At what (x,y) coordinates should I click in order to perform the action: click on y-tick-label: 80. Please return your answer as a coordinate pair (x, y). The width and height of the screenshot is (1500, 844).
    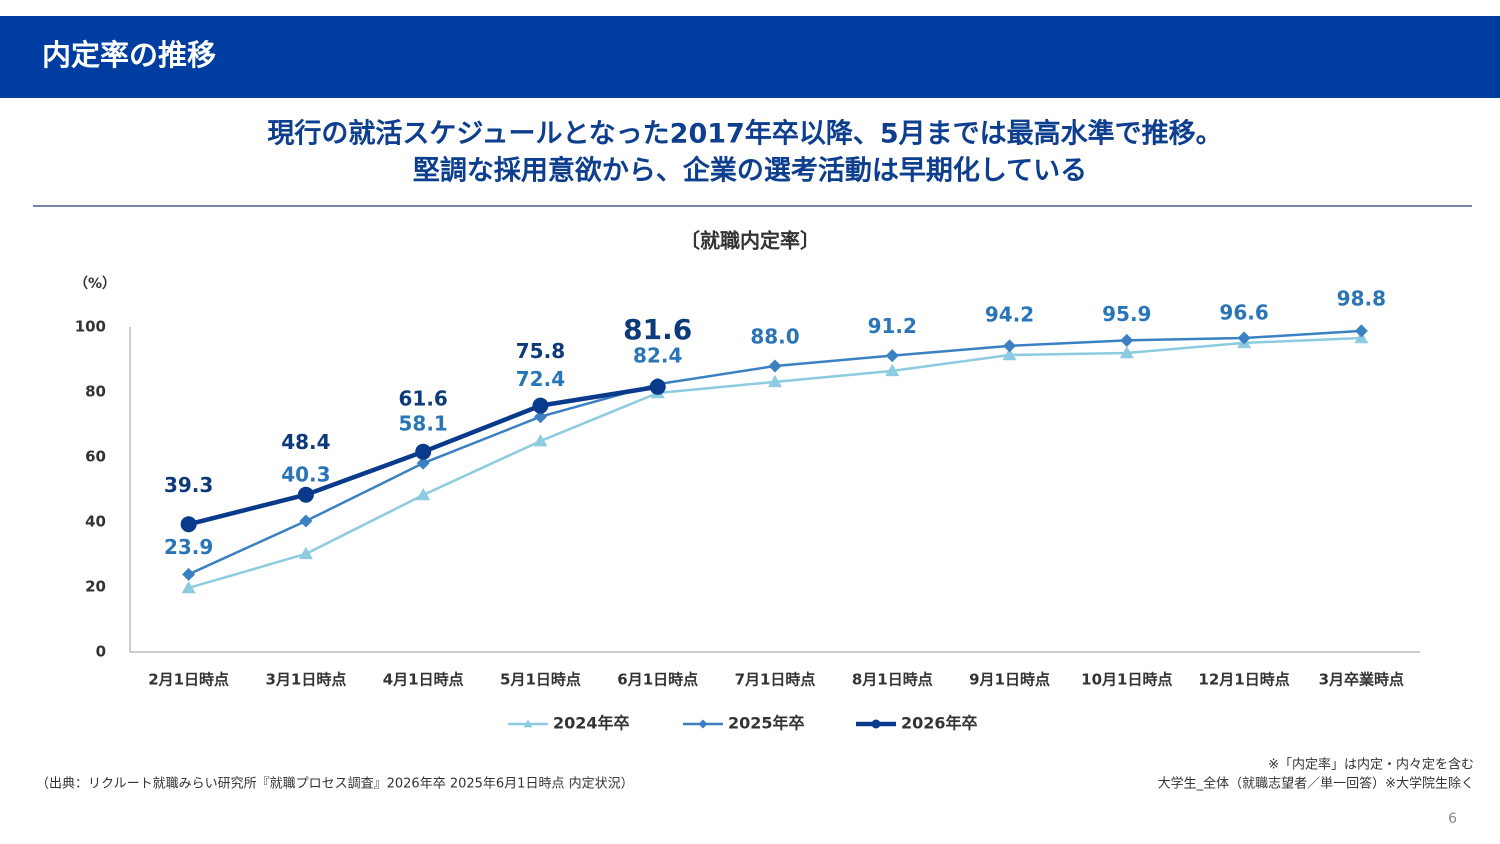
    Looking at the image, I should click on (95, 392).